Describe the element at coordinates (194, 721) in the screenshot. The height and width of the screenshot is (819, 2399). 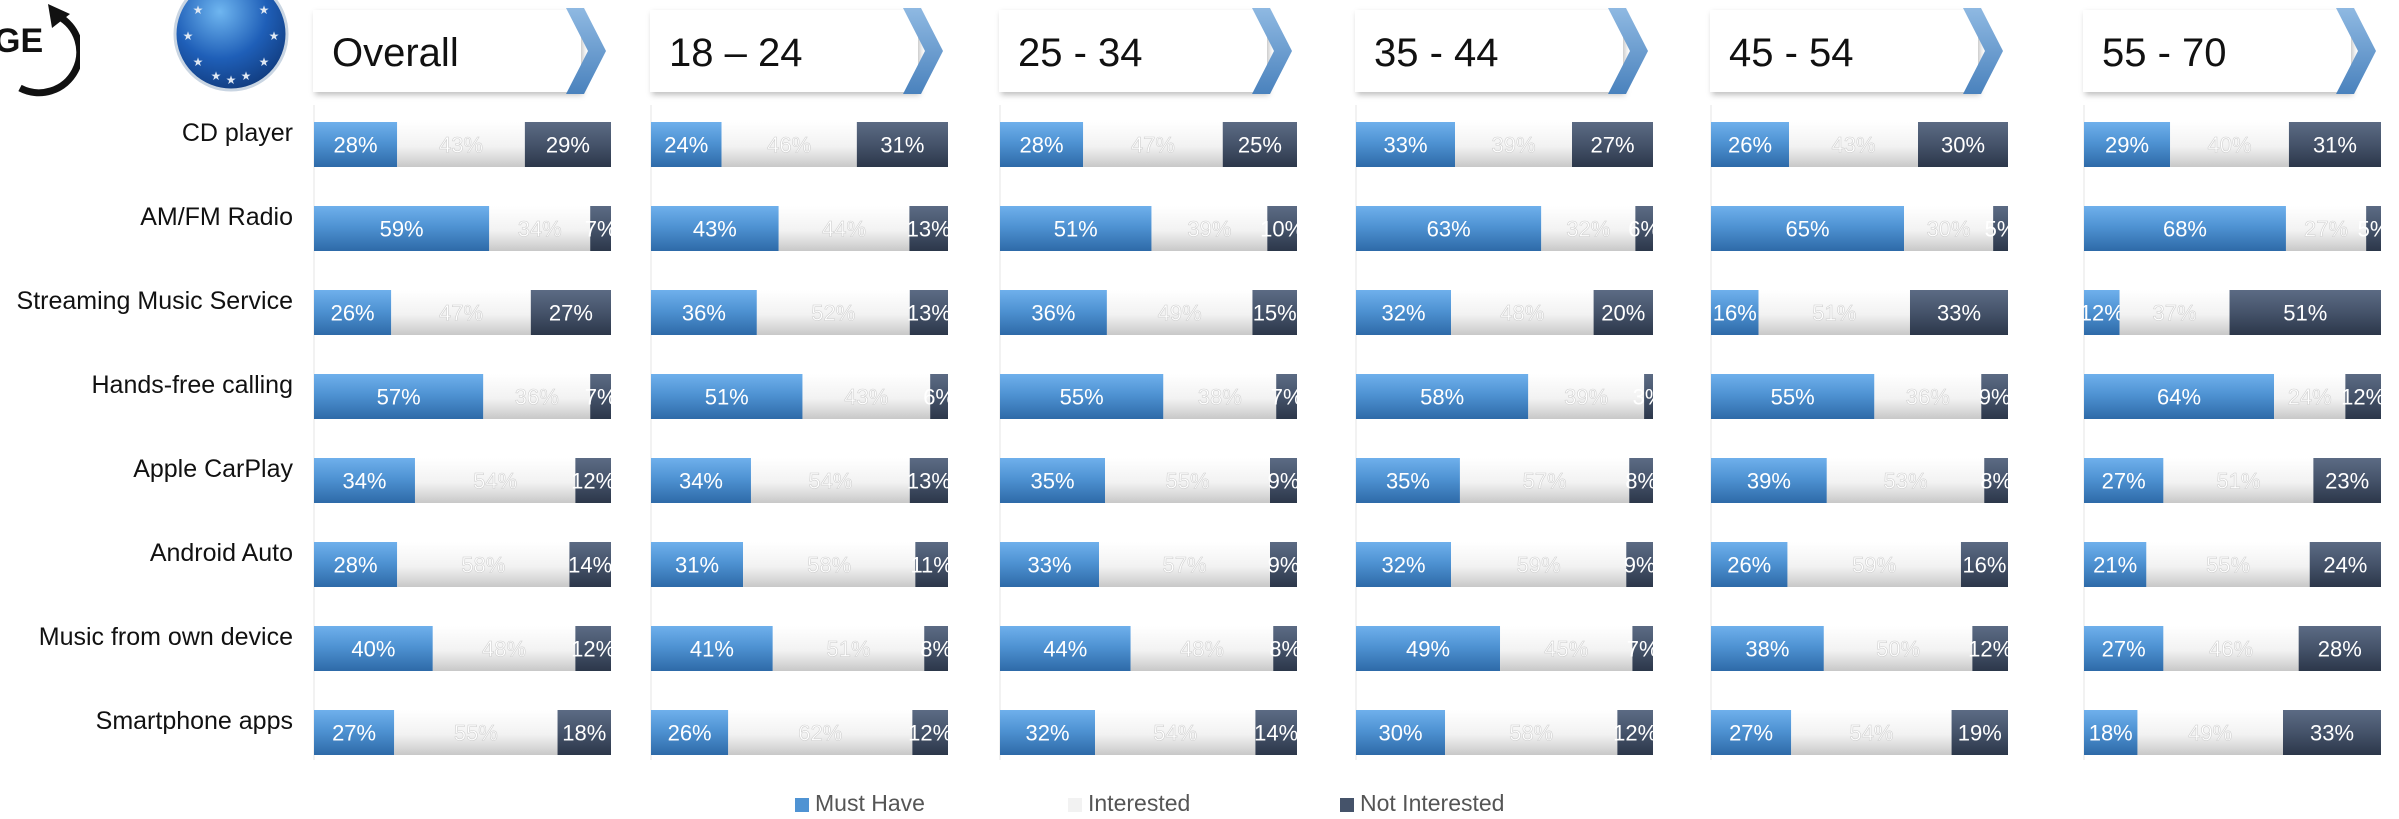
I see `category-label: Smartphone apps` at that location.